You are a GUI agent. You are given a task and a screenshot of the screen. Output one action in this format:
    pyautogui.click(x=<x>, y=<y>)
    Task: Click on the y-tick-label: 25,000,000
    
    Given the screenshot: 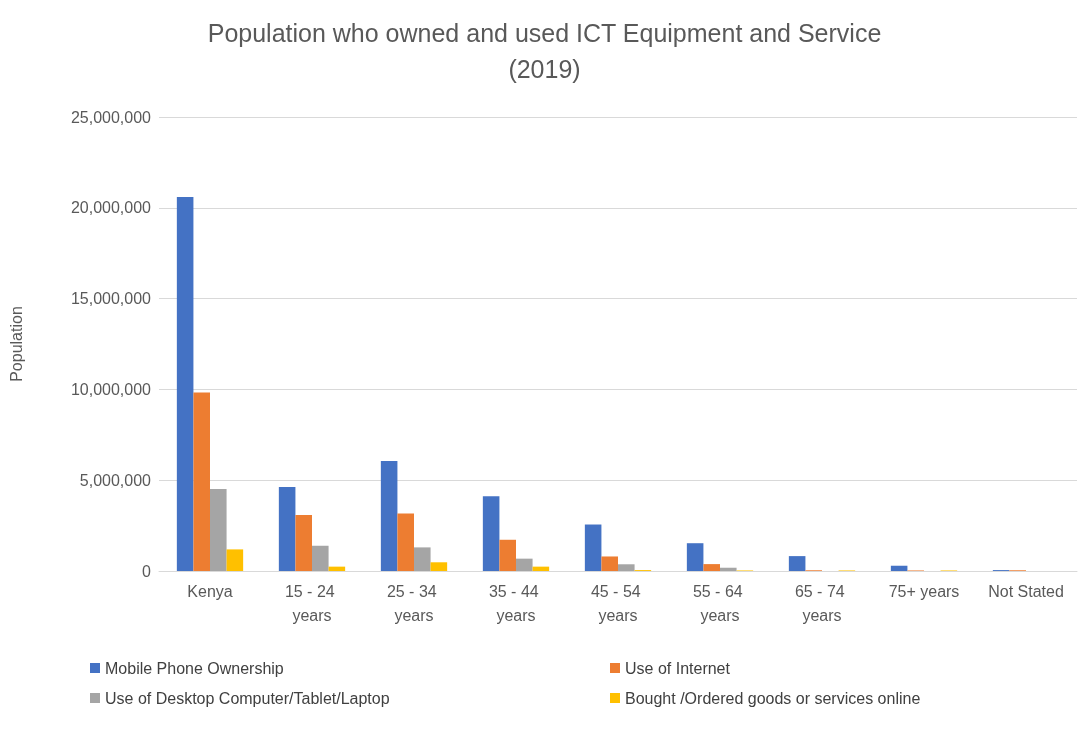 What is the action you would take?
    pyautogui.click(x=111, y=117)
    